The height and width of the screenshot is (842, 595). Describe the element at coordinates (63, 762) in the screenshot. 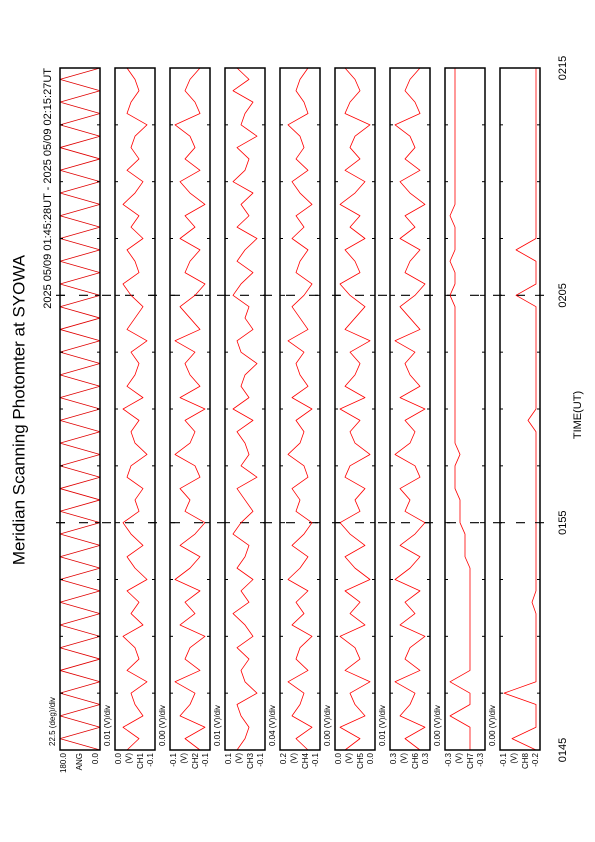

I see `y-tick-label: 180.0` at that location.